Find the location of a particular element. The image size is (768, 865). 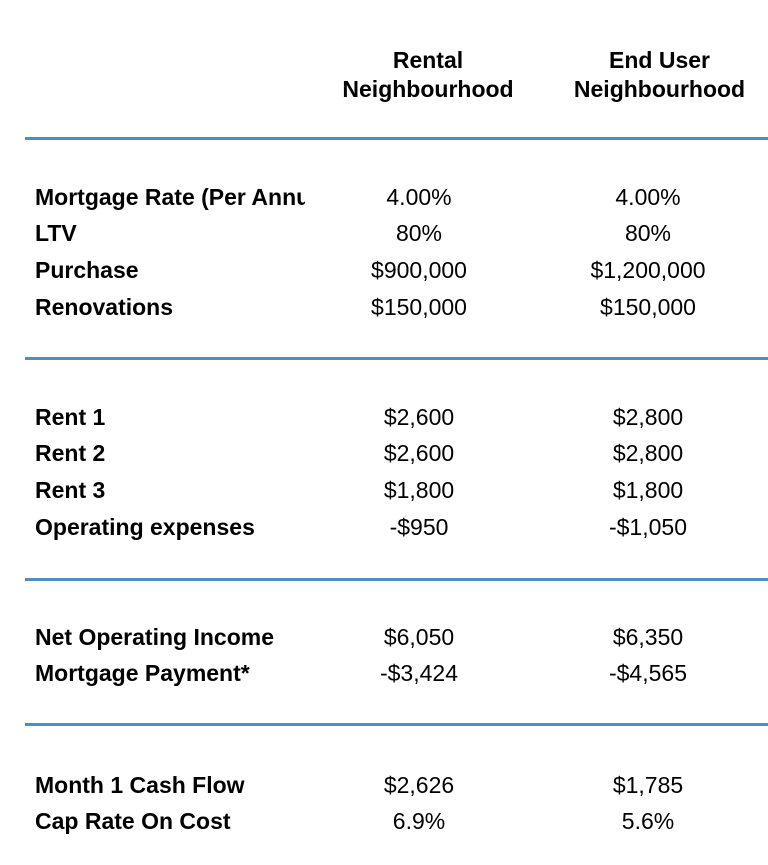

table-row: Mortgage Payment* -$3,424 -$4,565 is located at coordinates (384, 674).